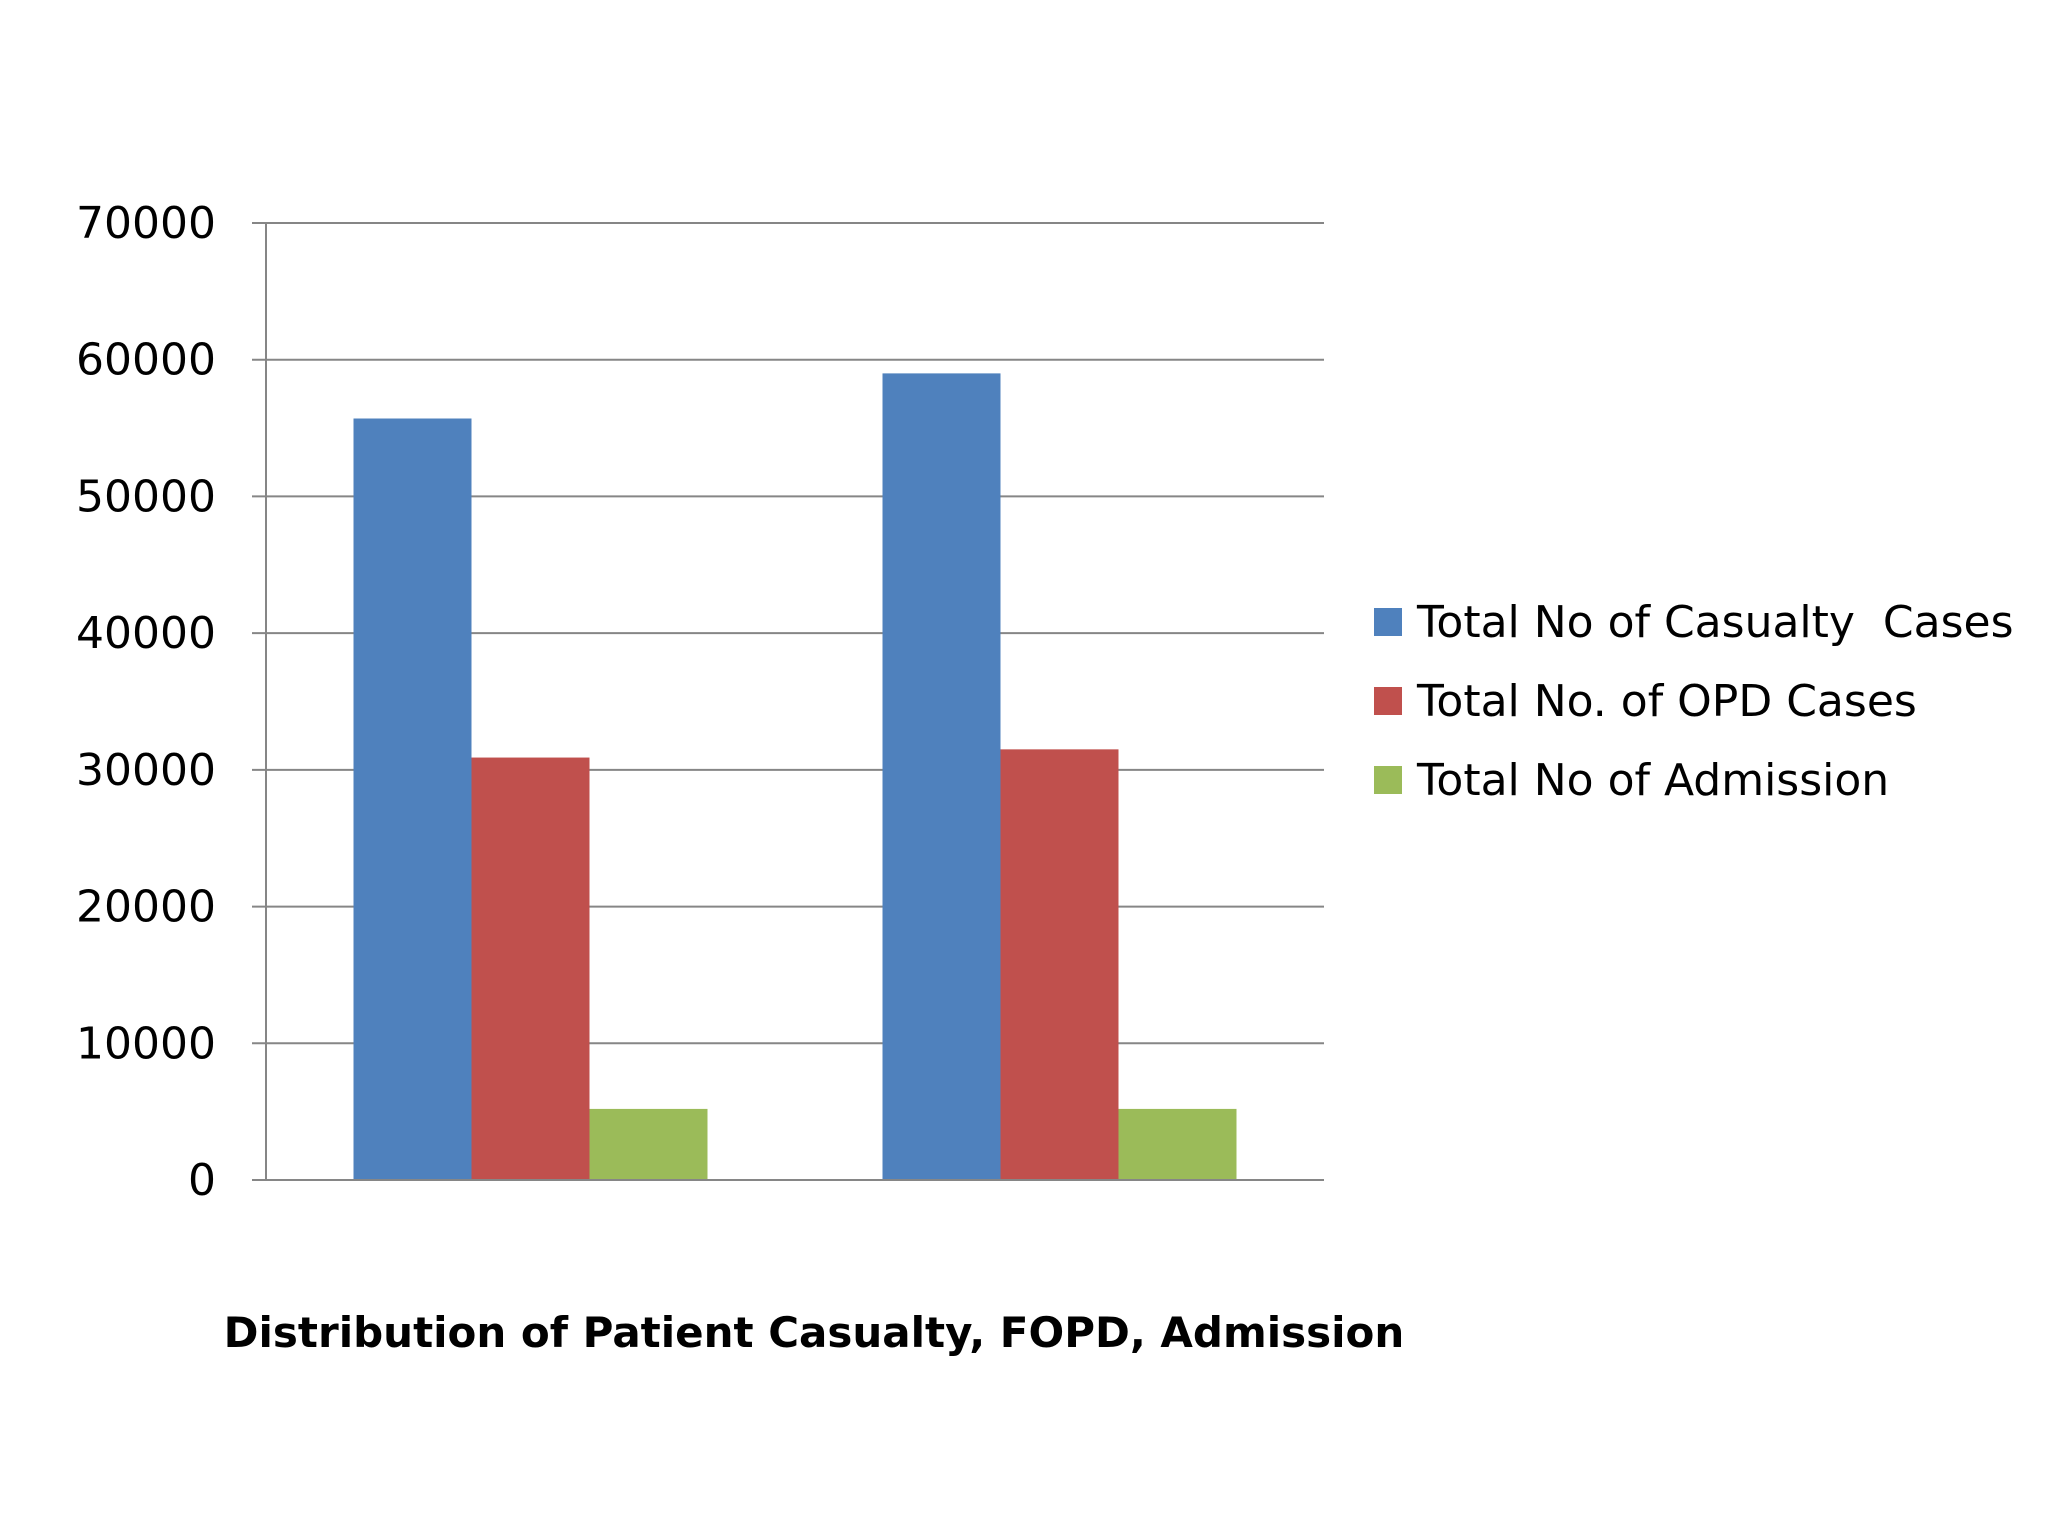 Image resolution: width=2048 pixels, height=1540 pixels. I want to click on legend-label: Total No of Casualty Cases, so click(1715, 622).